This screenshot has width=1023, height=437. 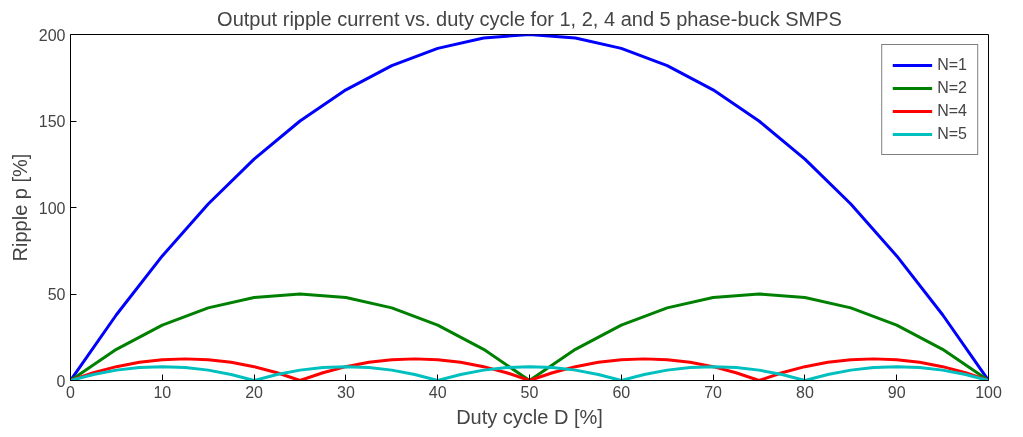 I want to click on y-tick-label: 0, so click(x=61, y=381).